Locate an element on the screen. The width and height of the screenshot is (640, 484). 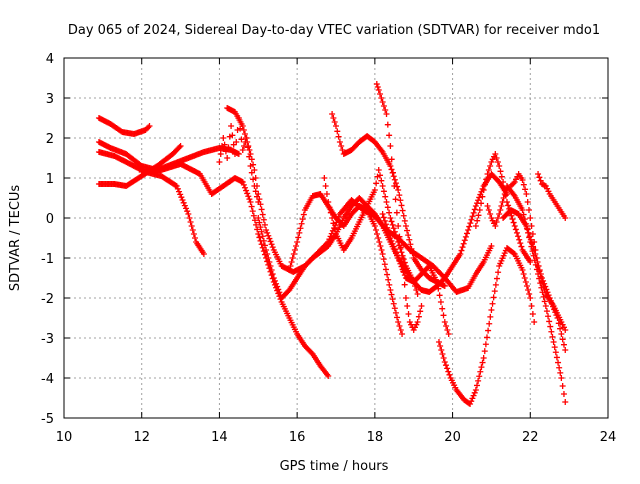
x-tick-label: 16 is located at coordinates (297, 437).